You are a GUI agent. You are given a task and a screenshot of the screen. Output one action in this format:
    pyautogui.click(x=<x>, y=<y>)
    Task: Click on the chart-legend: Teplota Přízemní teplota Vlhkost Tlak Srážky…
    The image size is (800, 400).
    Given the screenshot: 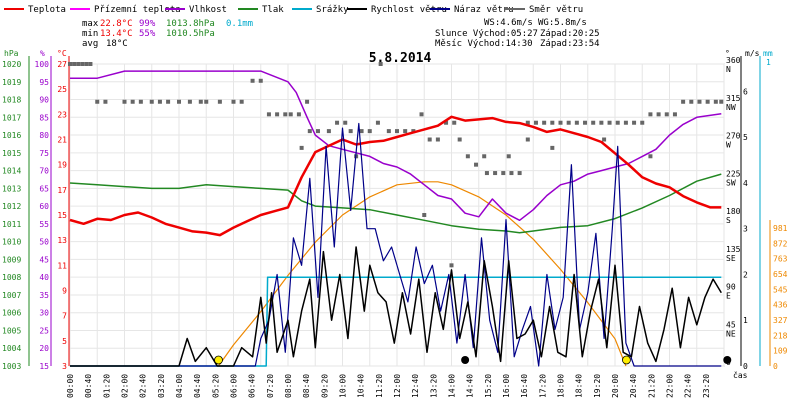 What is the action you would take?
    pyautogui.click(x=293, y=10)
    